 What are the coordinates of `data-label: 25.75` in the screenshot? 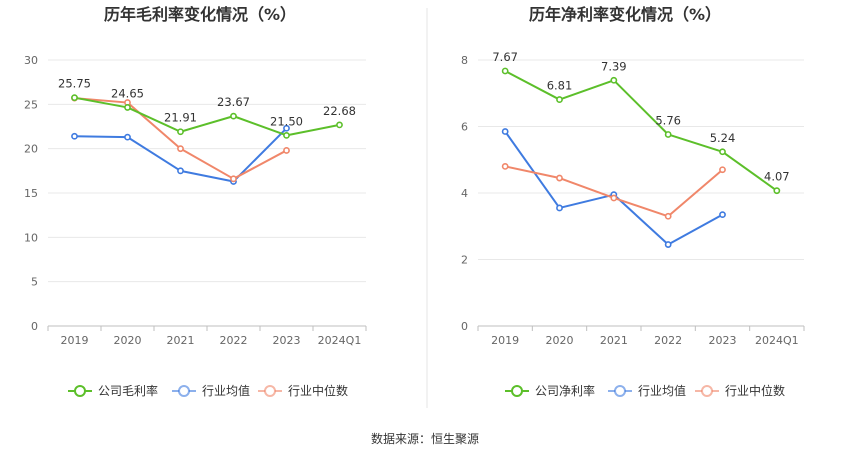 It's located at (74, 84).